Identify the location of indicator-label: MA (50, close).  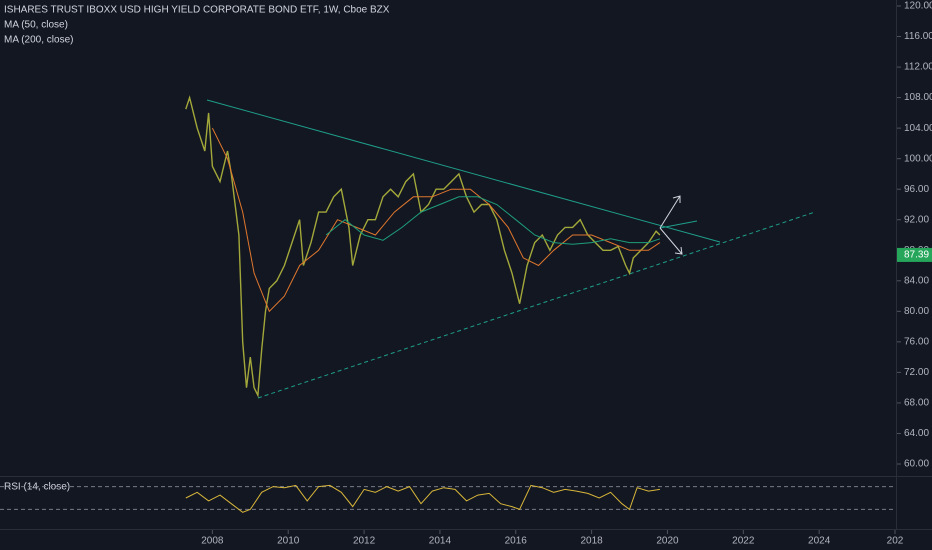
(36, 25).